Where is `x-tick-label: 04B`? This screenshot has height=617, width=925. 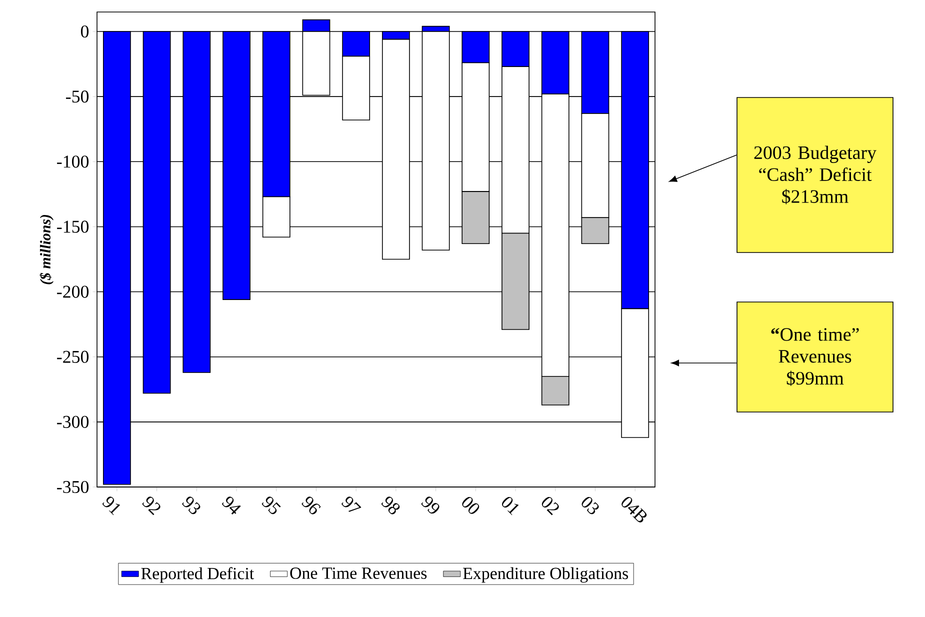
x-tick-label: 04B is located at coordinates (634, 509).